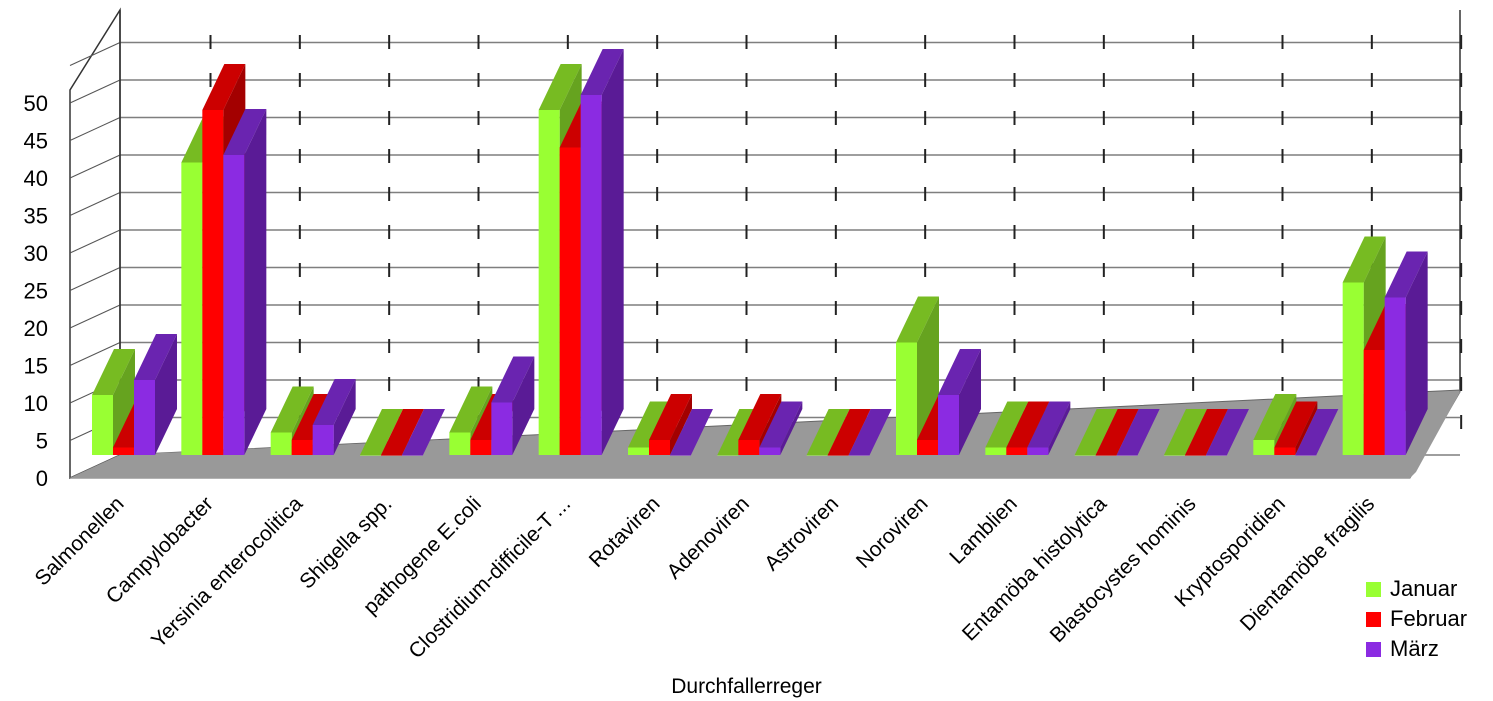  I want to click on x-tick-label: Rotaviren, so click(625, 532).